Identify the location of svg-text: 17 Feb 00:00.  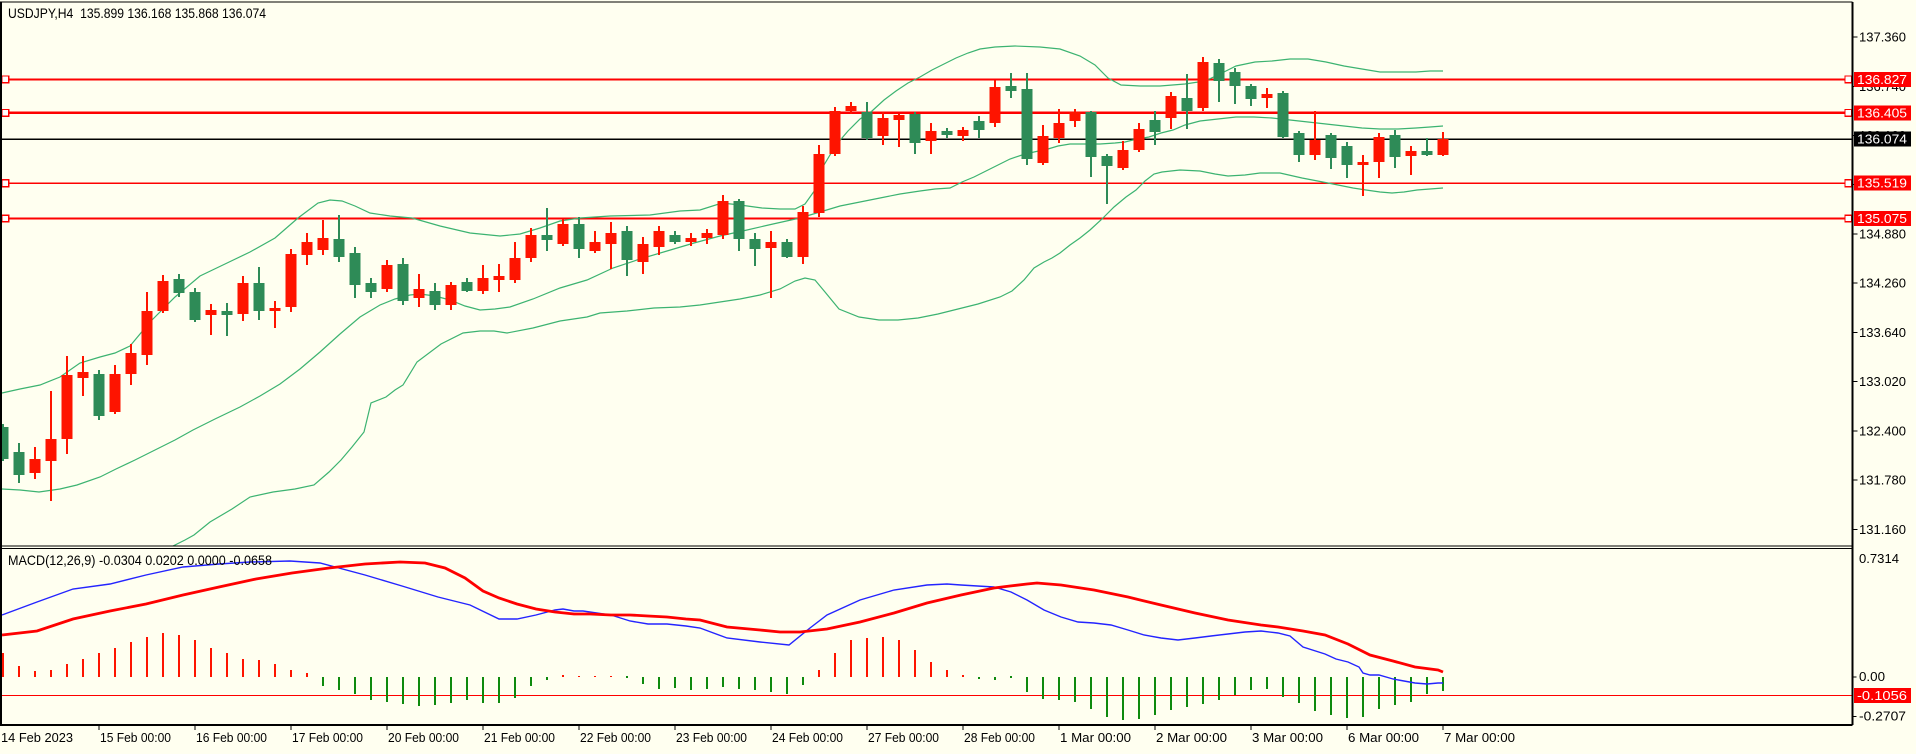
(327, 737).